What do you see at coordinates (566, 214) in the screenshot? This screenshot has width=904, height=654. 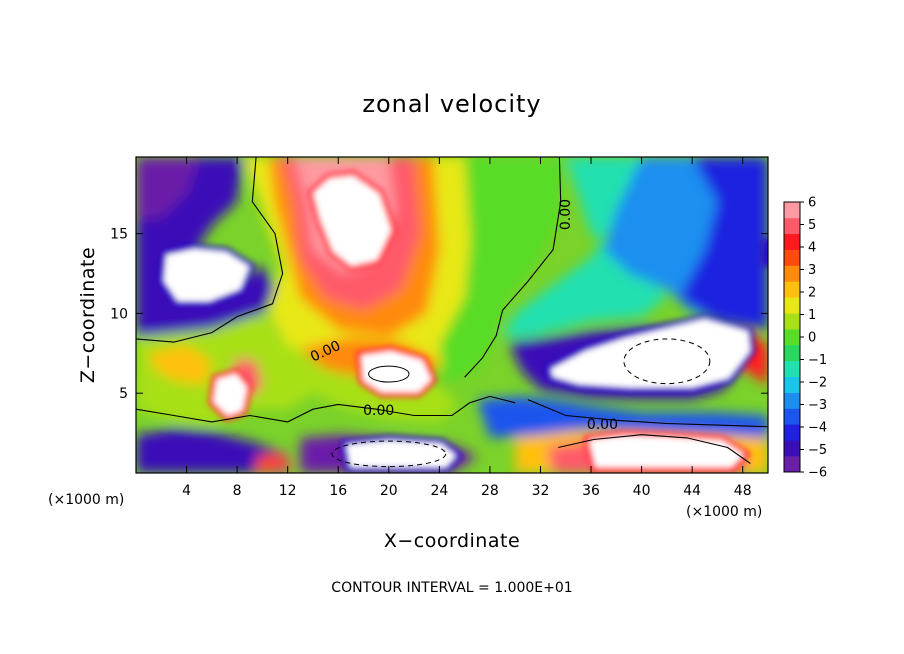 I see `contour-label-4: 0.00` at bounding box center [566, 214].